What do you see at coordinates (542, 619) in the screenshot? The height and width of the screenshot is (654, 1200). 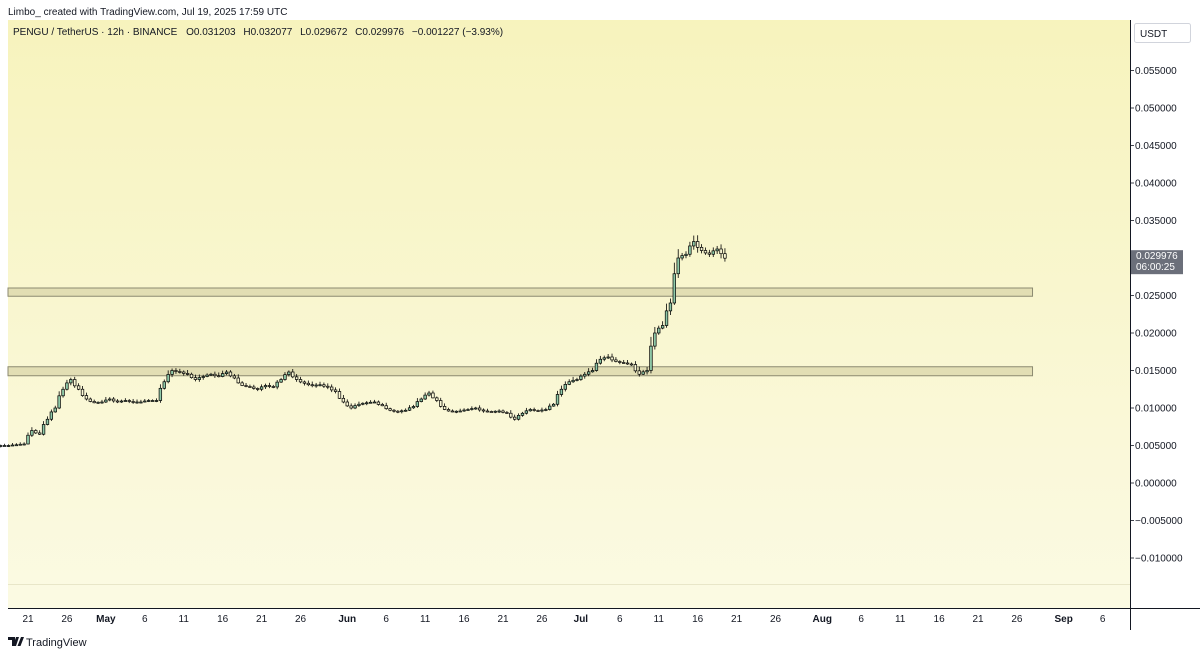 I see `time-tick-label: 26` at bounding box center [542, 619].